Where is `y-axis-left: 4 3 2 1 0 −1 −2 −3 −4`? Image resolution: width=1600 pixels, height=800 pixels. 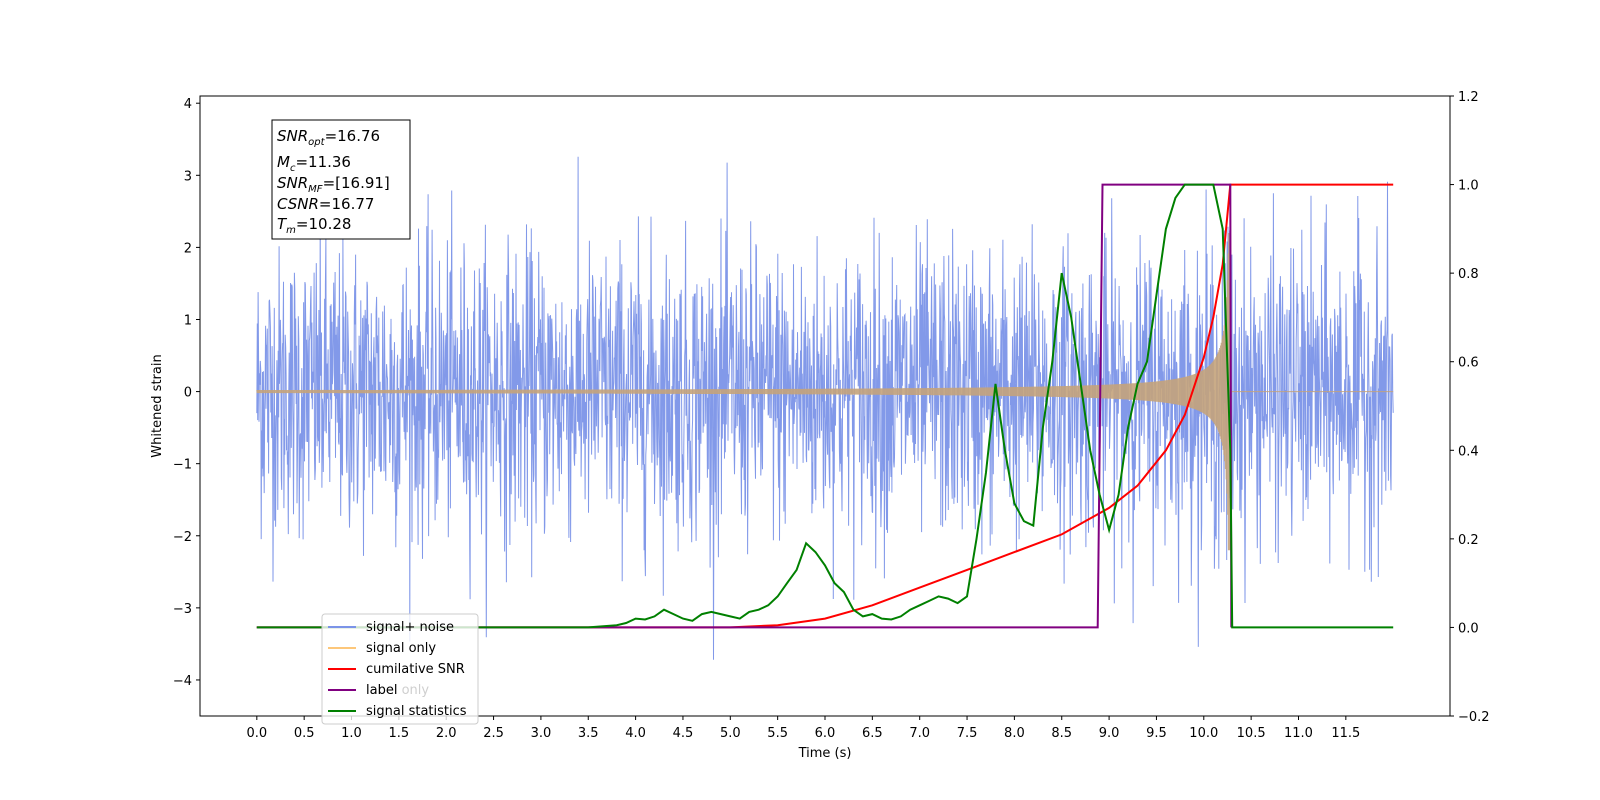
y-axis-left: 4 3 2 1 0 −1 −2 −3 −4 is located at coordinates (186, 393).